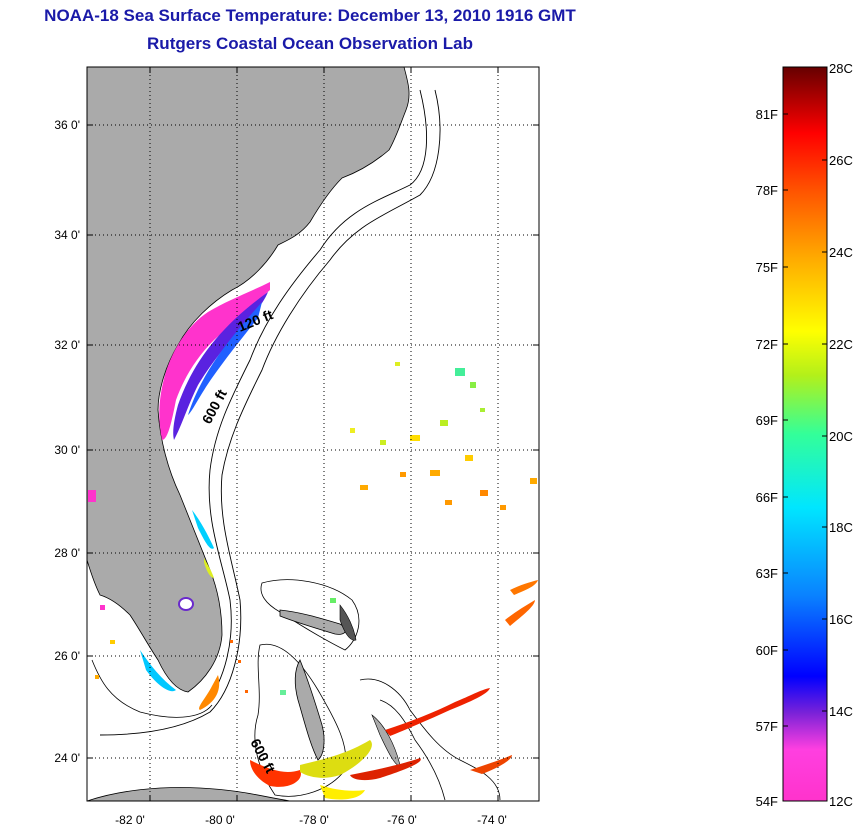 The image size is (864, 832). What do you see at coordinates (767, 114) in the screenshot?
I see `colorbar-f-label: 81F` at bounding box center [767, 114].